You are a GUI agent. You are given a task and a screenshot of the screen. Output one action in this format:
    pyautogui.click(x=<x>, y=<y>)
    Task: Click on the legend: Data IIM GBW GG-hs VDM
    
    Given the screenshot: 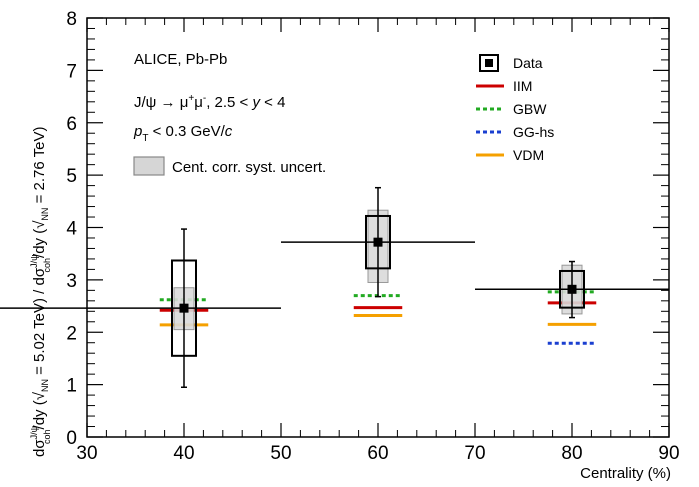 What is the action you would take?
    pyautogui.click(x=515, y=108)
    